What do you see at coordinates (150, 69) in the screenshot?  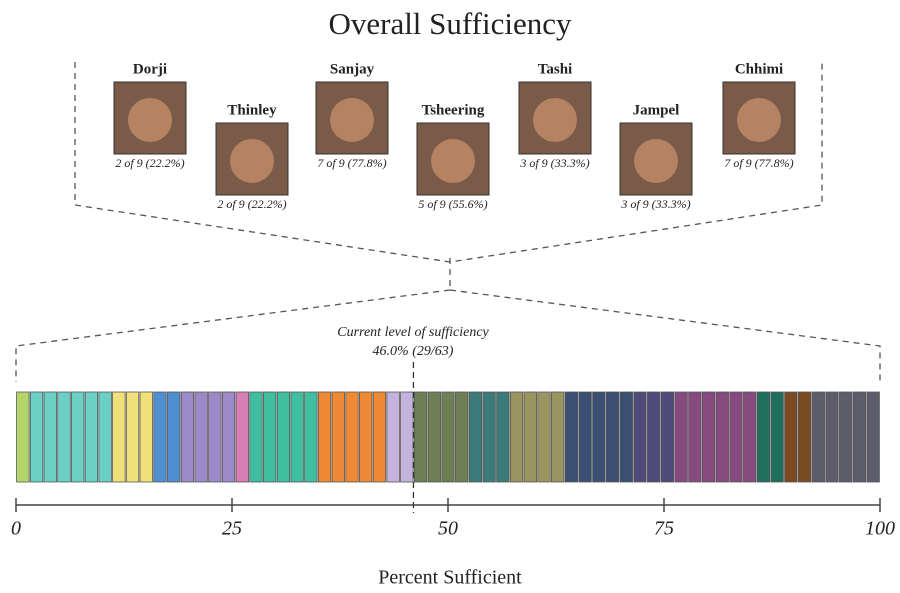 I see `person-name: Dorji` at bounding box center [150, 69].